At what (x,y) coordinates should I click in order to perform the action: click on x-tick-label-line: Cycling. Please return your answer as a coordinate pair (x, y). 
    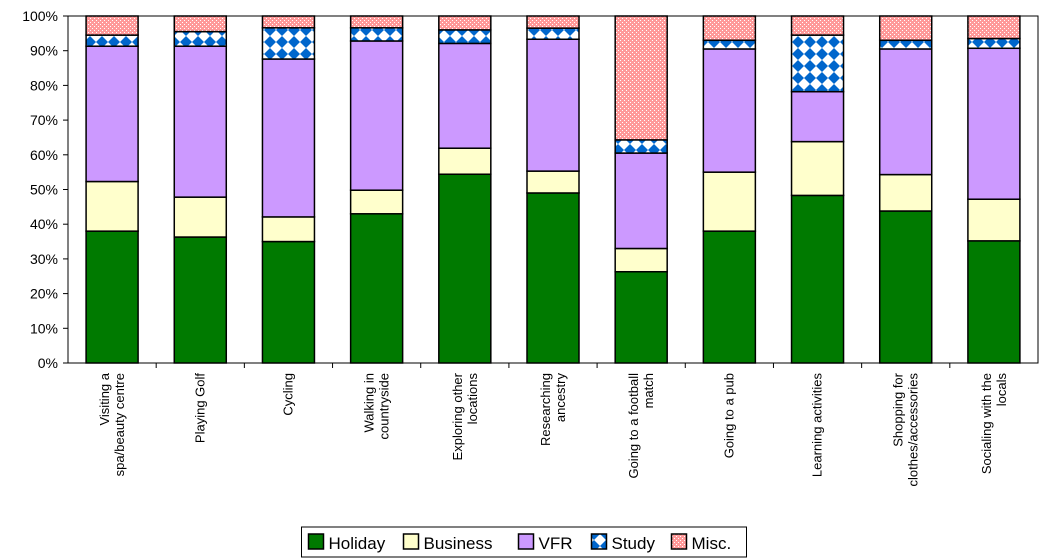
    Looking at the image, I should click on (287, 394).